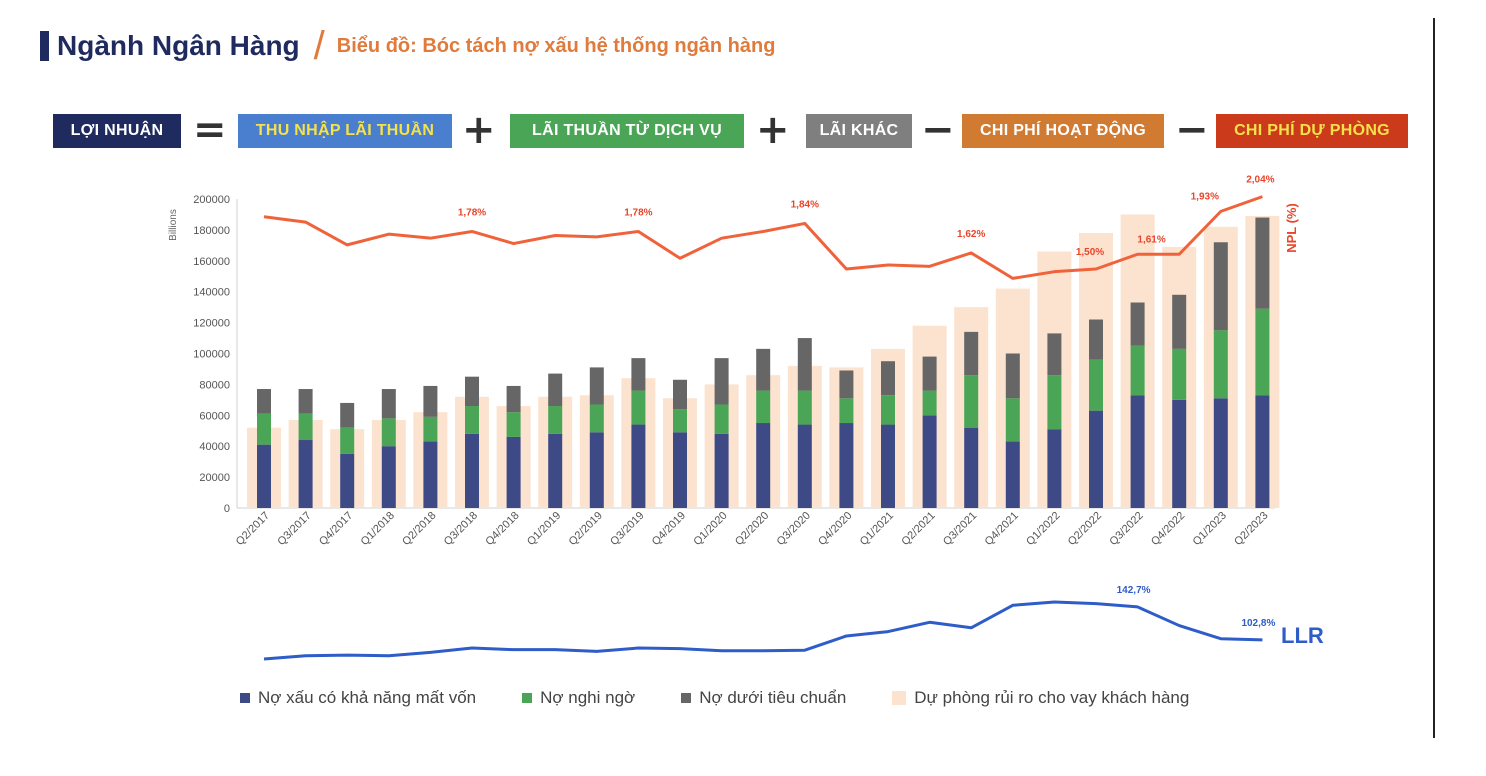 This screenshot has height=776, width=1486. Describe the element at coordinates (117, 131) in the screenshot. I see `formula-term-profit: LỢI NHUẬN` at that location.